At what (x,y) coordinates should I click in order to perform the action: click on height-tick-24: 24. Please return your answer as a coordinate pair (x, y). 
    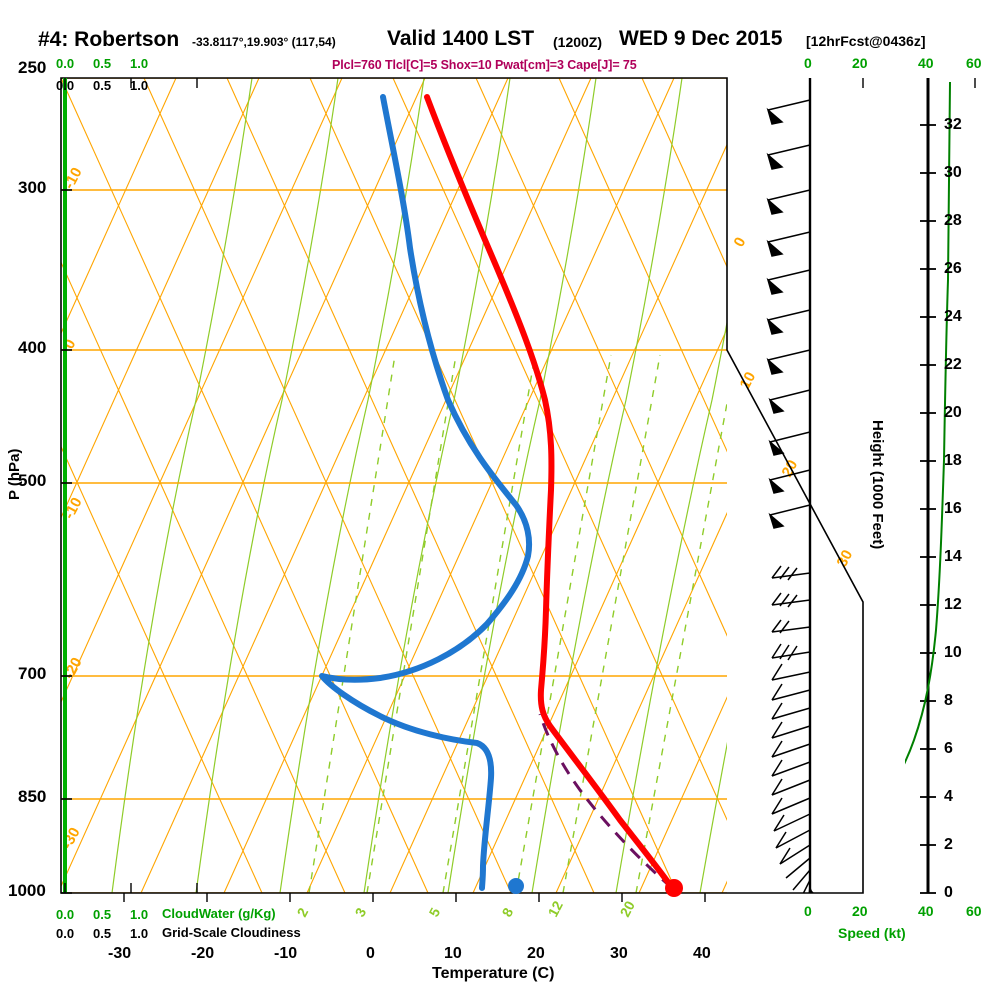
    Looking at the image, I should click on (953, 316).